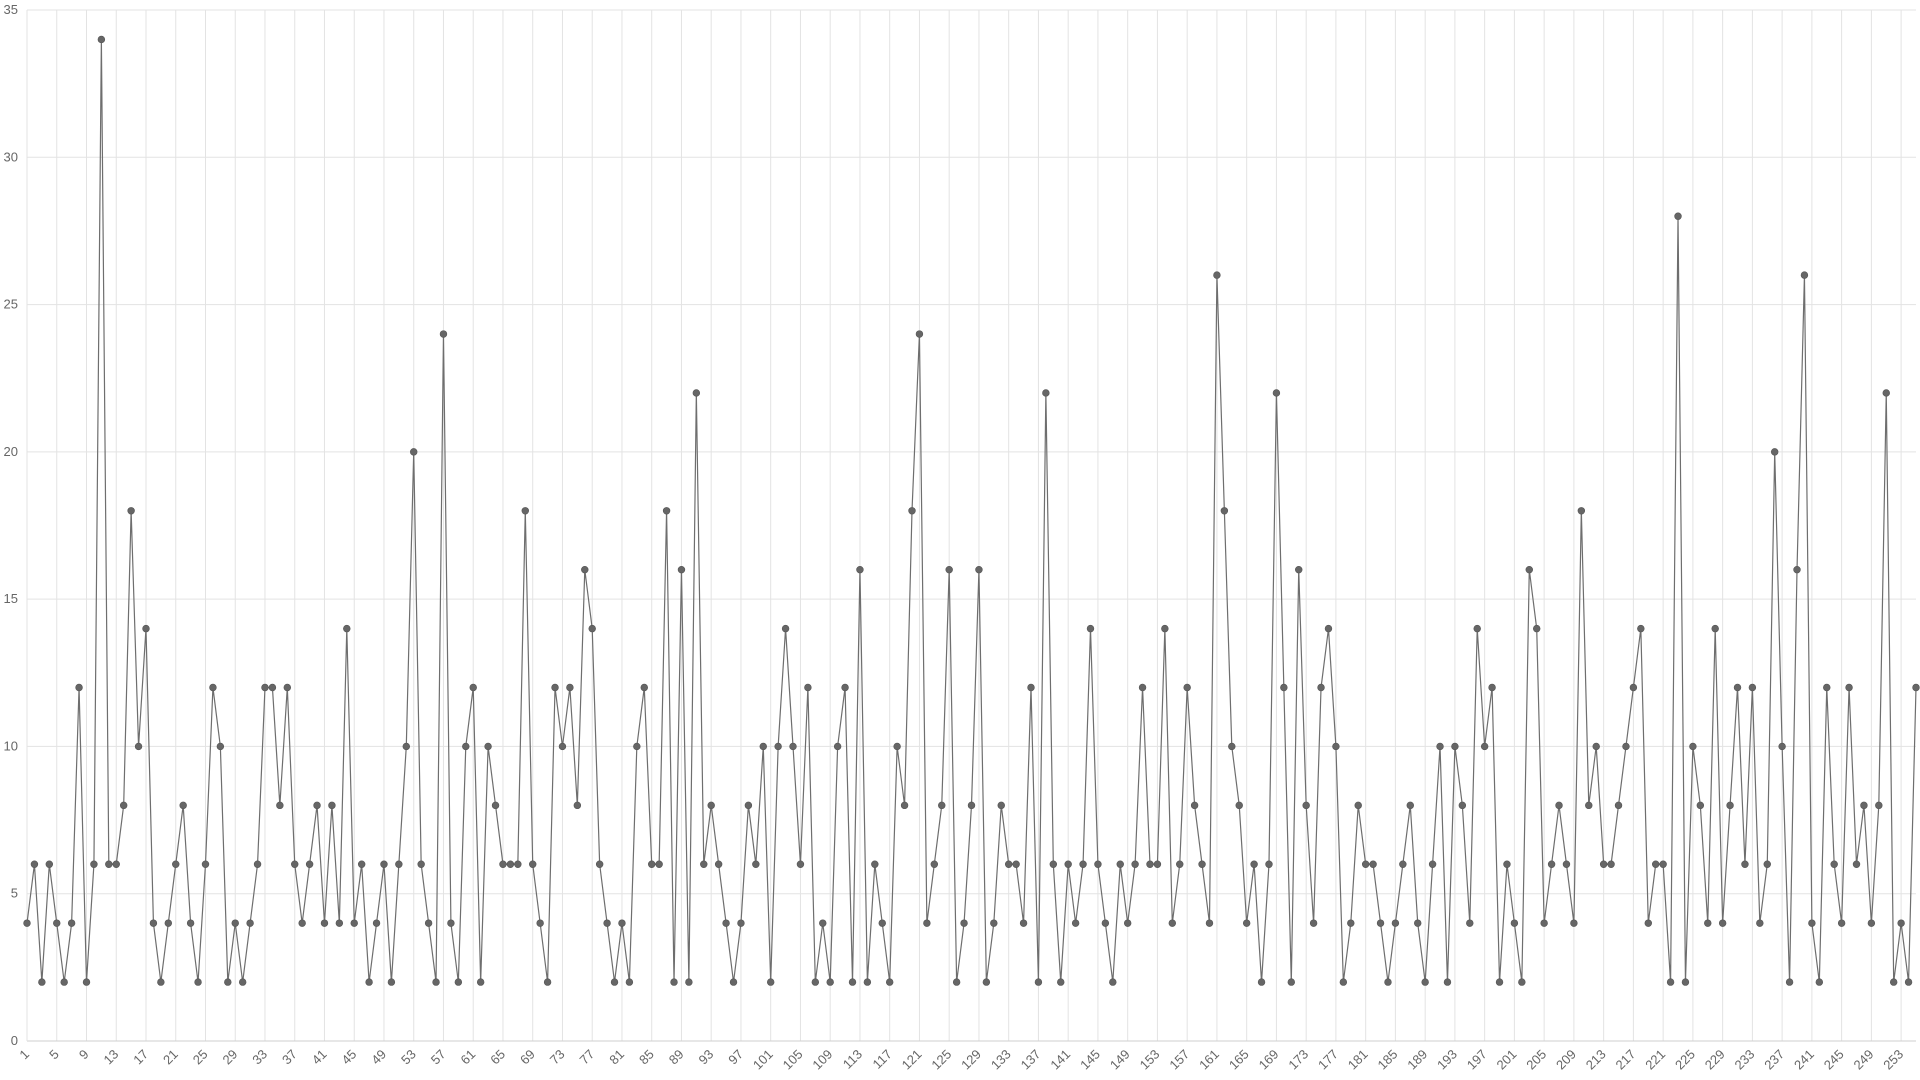 The image size is (1920, 1080). Describe the element at coordinates (1090, 1060) in the screenshot. I see `x-tick-label: 145` at that location.